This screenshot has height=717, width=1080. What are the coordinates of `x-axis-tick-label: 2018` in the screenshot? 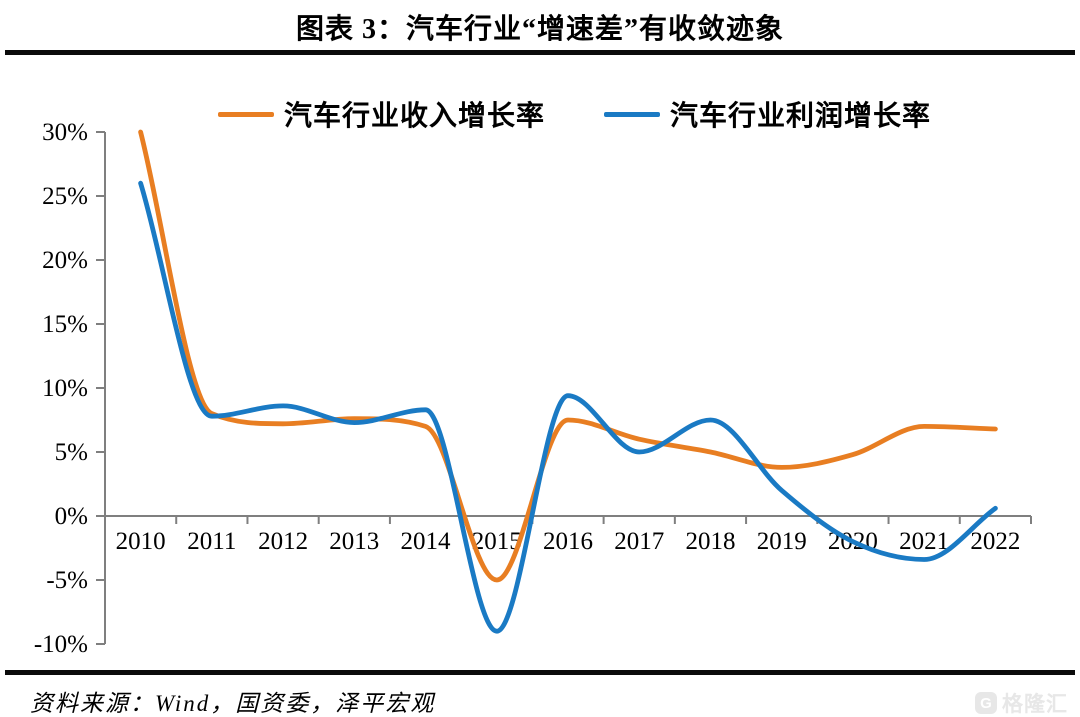 It's located at (710, 541).